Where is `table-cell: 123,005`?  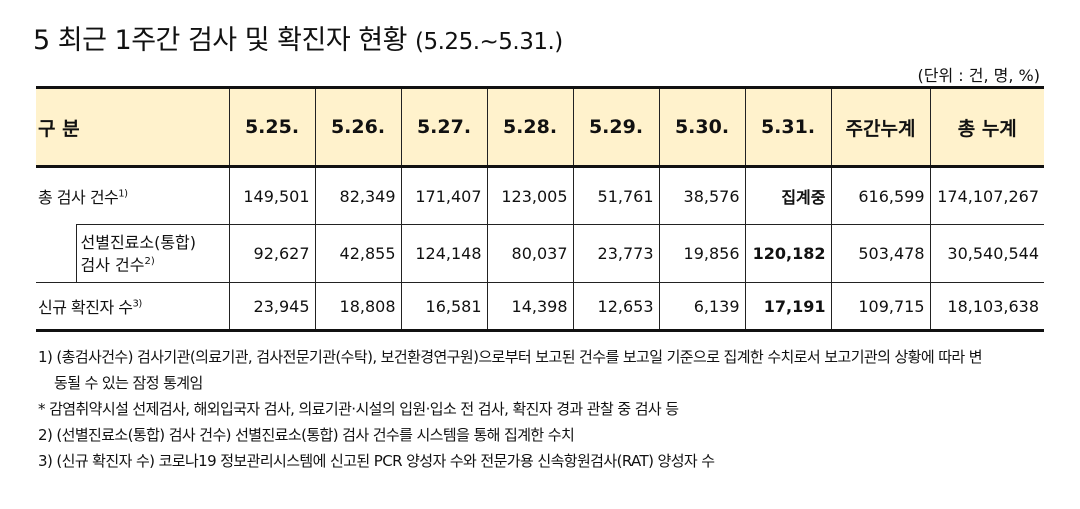
table-cell: 123,005 is located at coordinates (530, 195).